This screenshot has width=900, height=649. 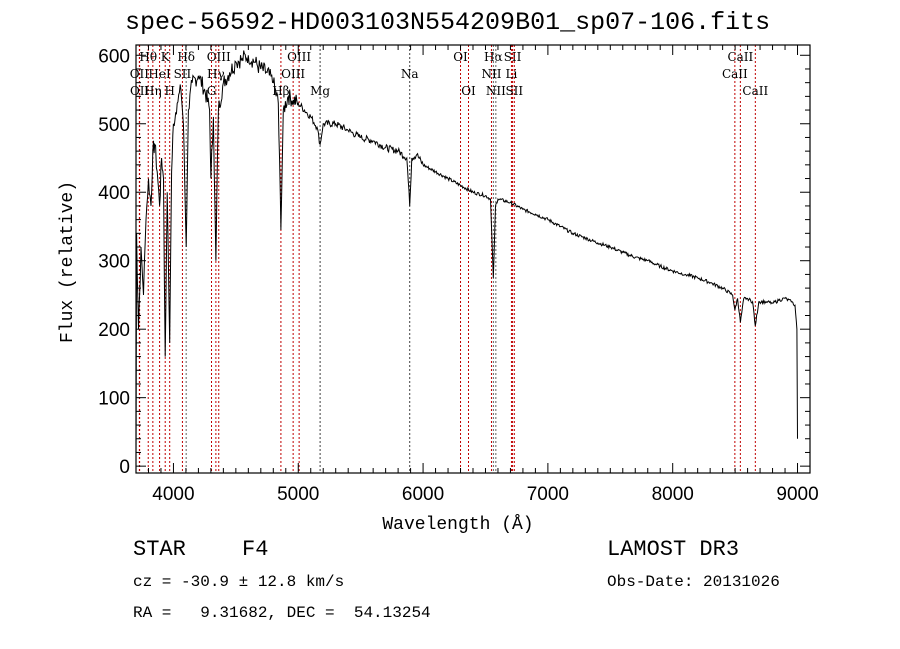 I want to click on line-marker-label: HeI, so click(x=159, y=74).